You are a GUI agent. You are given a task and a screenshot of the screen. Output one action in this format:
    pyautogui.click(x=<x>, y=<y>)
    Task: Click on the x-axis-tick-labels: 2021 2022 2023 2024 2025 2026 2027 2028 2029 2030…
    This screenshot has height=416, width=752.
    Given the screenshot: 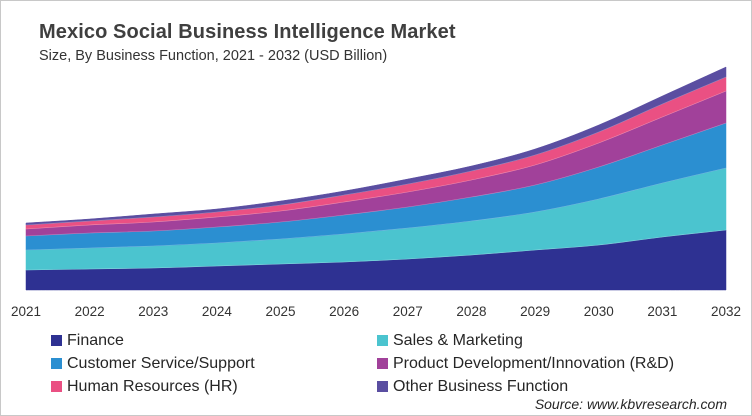 What is the action you would take?
    pyautogui.click(x=376, y=311)
    